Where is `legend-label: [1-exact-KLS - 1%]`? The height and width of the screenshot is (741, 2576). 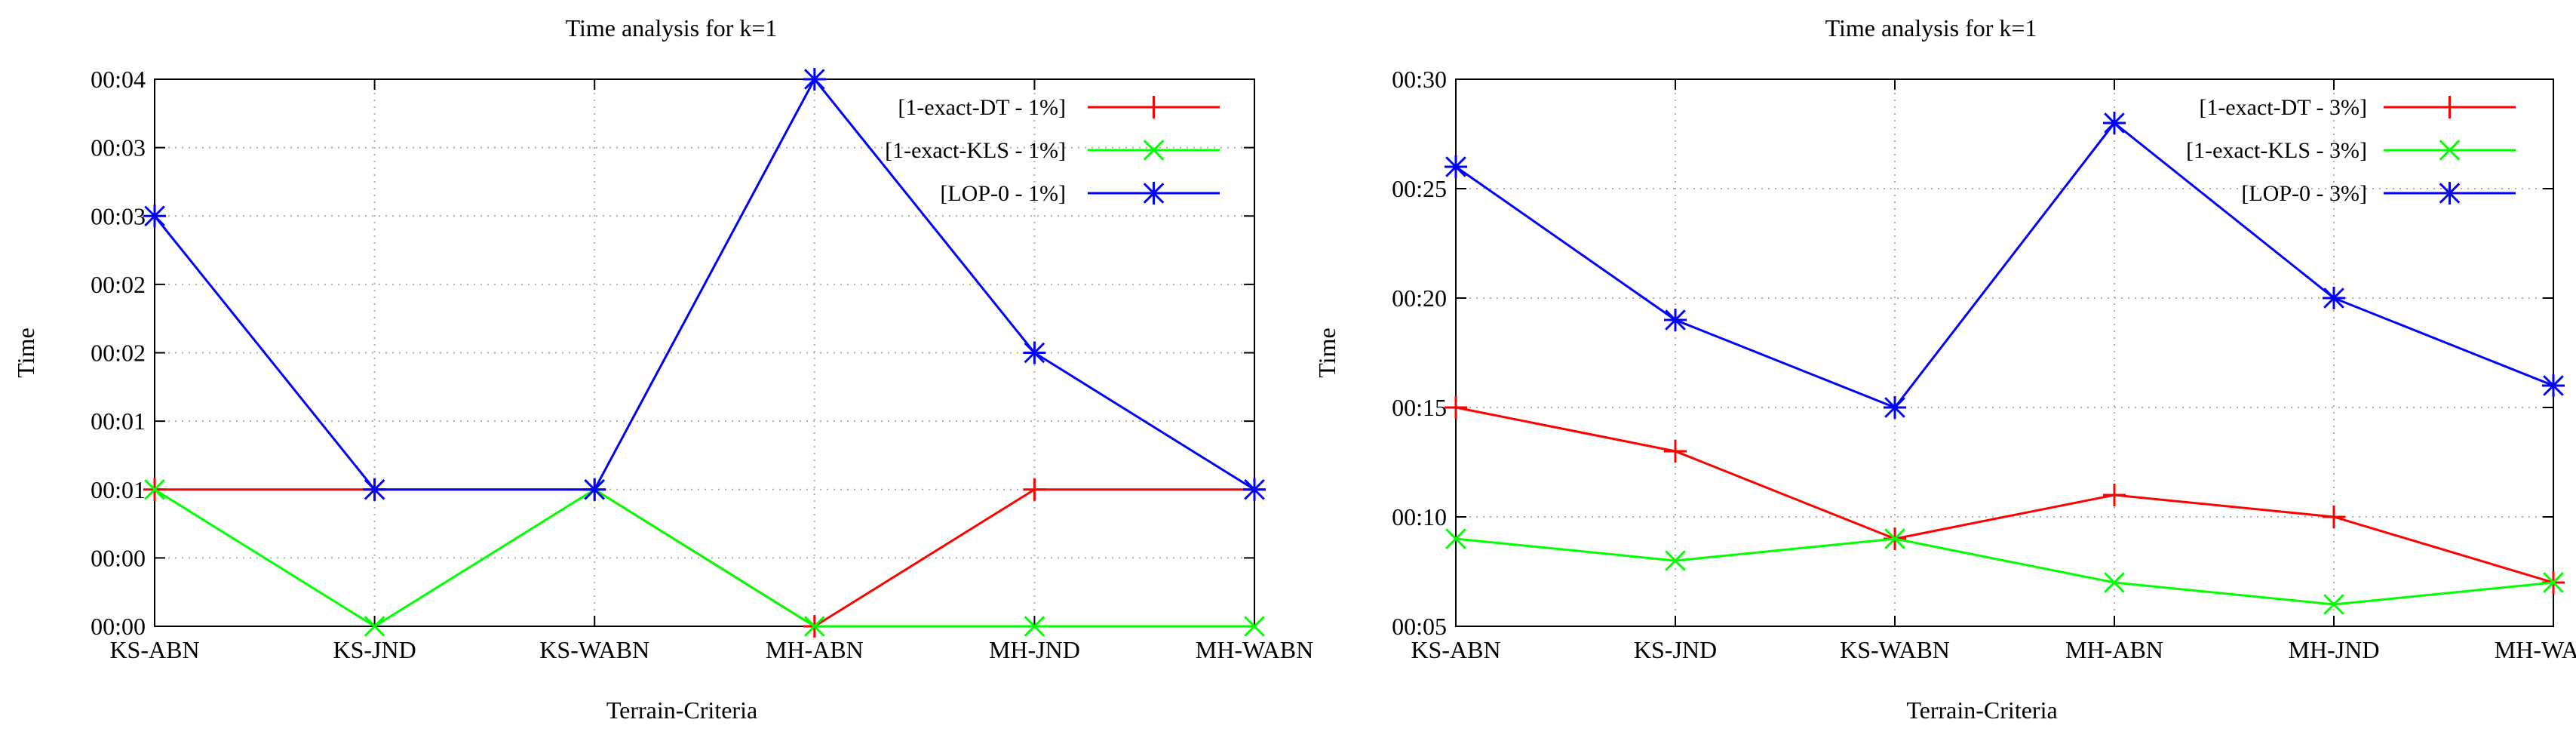
legend-label: [1-exact-KLS - 1%] is located at coordinates (975, 151).